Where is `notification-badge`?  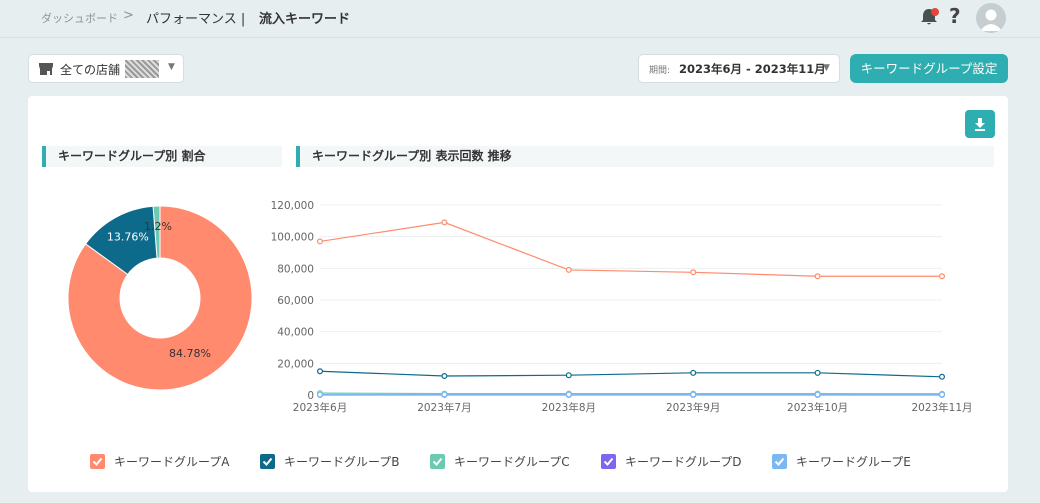 notification-badge is located at coordinates (935, 12).